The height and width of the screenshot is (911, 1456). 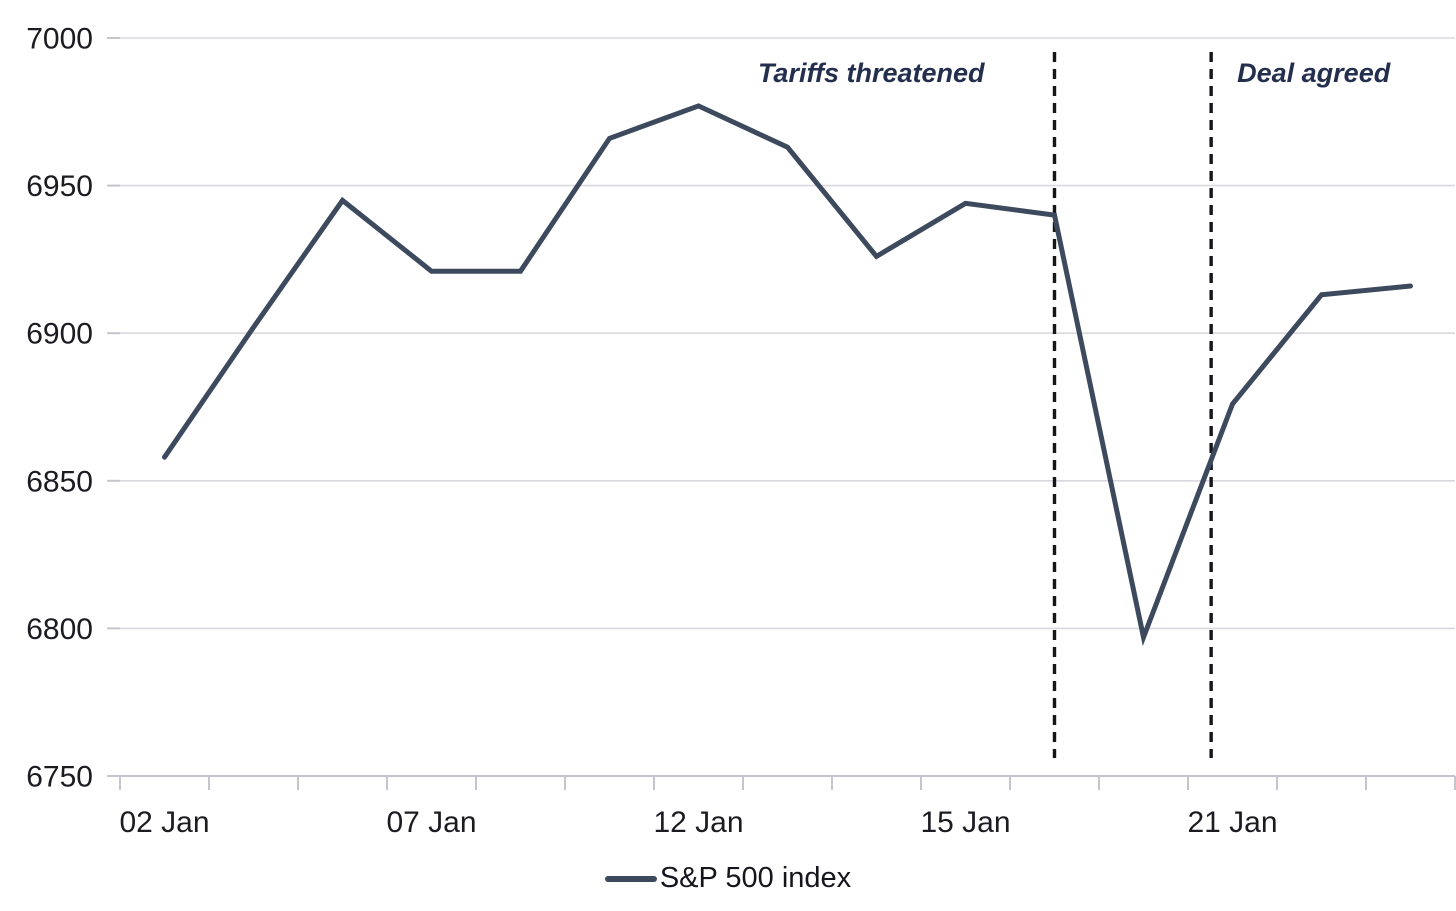 What do you see at coordinates (59, 481) in the screenshot?
I see `y-axis-label: 6850` at bounding box center [59, 481].